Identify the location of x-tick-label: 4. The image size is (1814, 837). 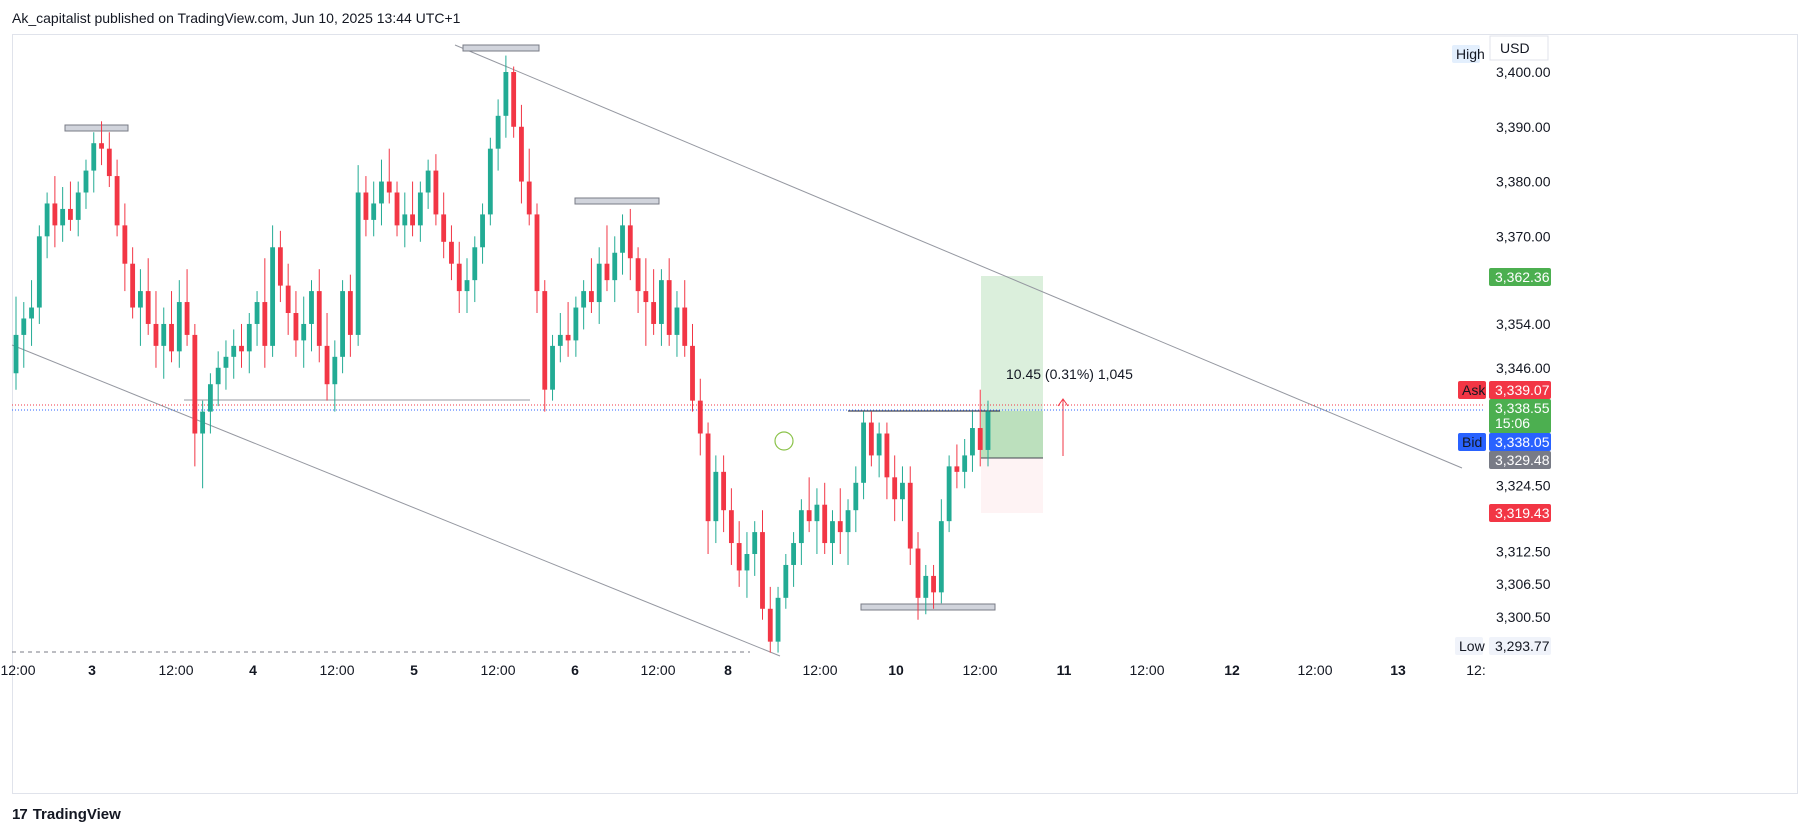
(253, 670).